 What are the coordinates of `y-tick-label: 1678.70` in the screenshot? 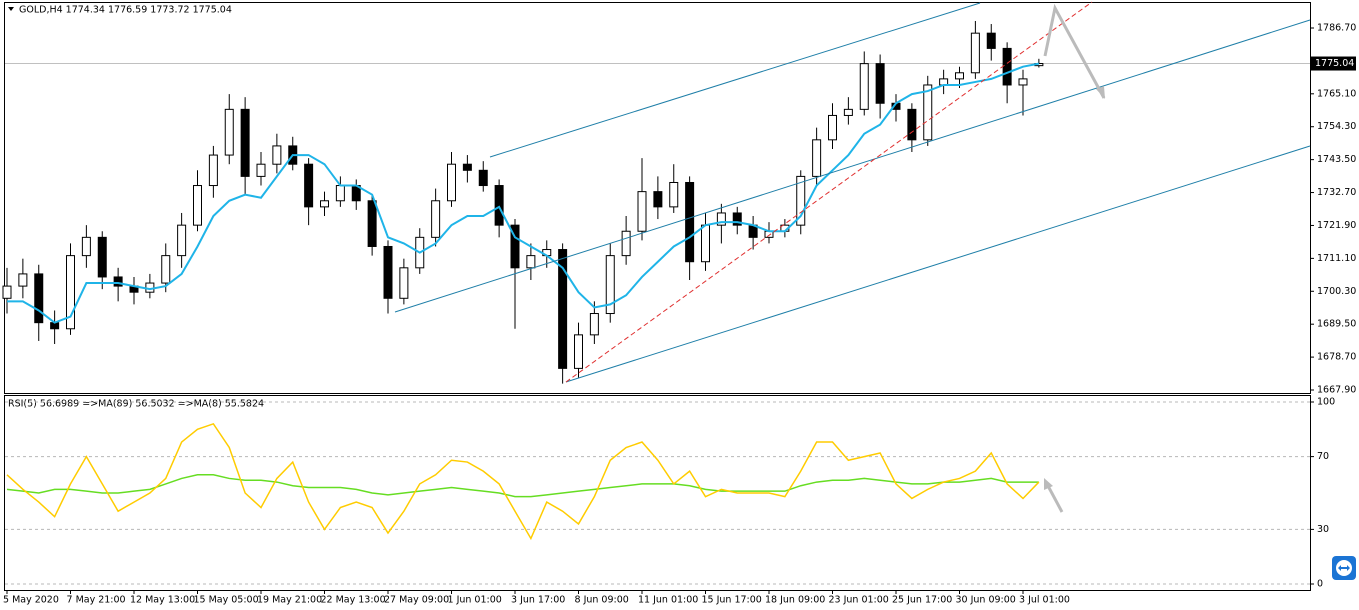 It's located at (1336, 357).